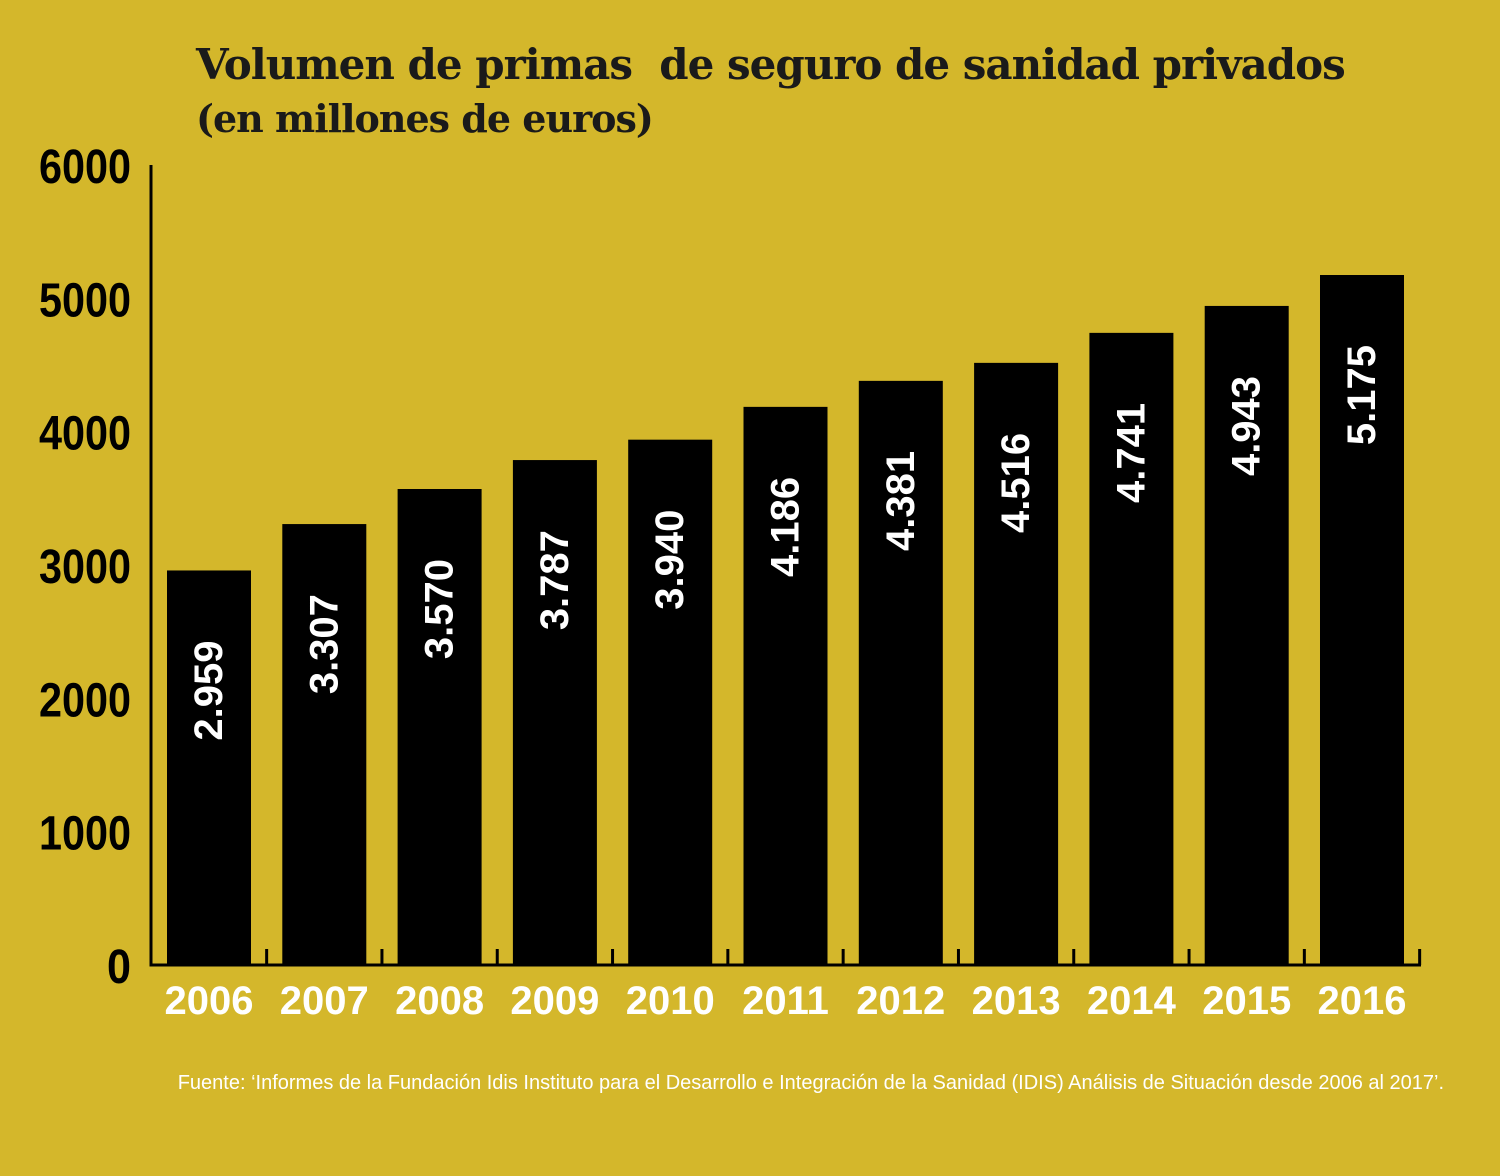 This screenshot has height=1176, width=1500. I want to click on chart-subtitle: (en millones de euros), so click(425, 118).